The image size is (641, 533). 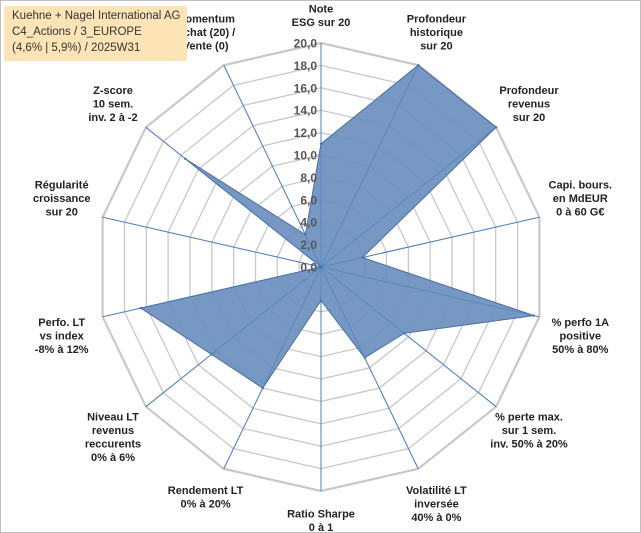 I want to click on tick-label-7: 14,0, so click(x=306, y=111).